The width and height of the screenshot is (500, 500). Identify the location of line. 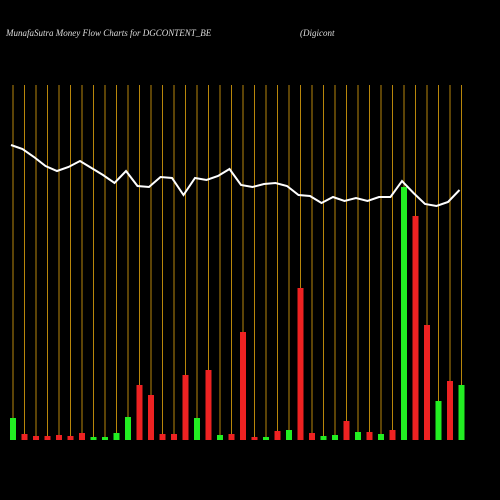
(235, 176).